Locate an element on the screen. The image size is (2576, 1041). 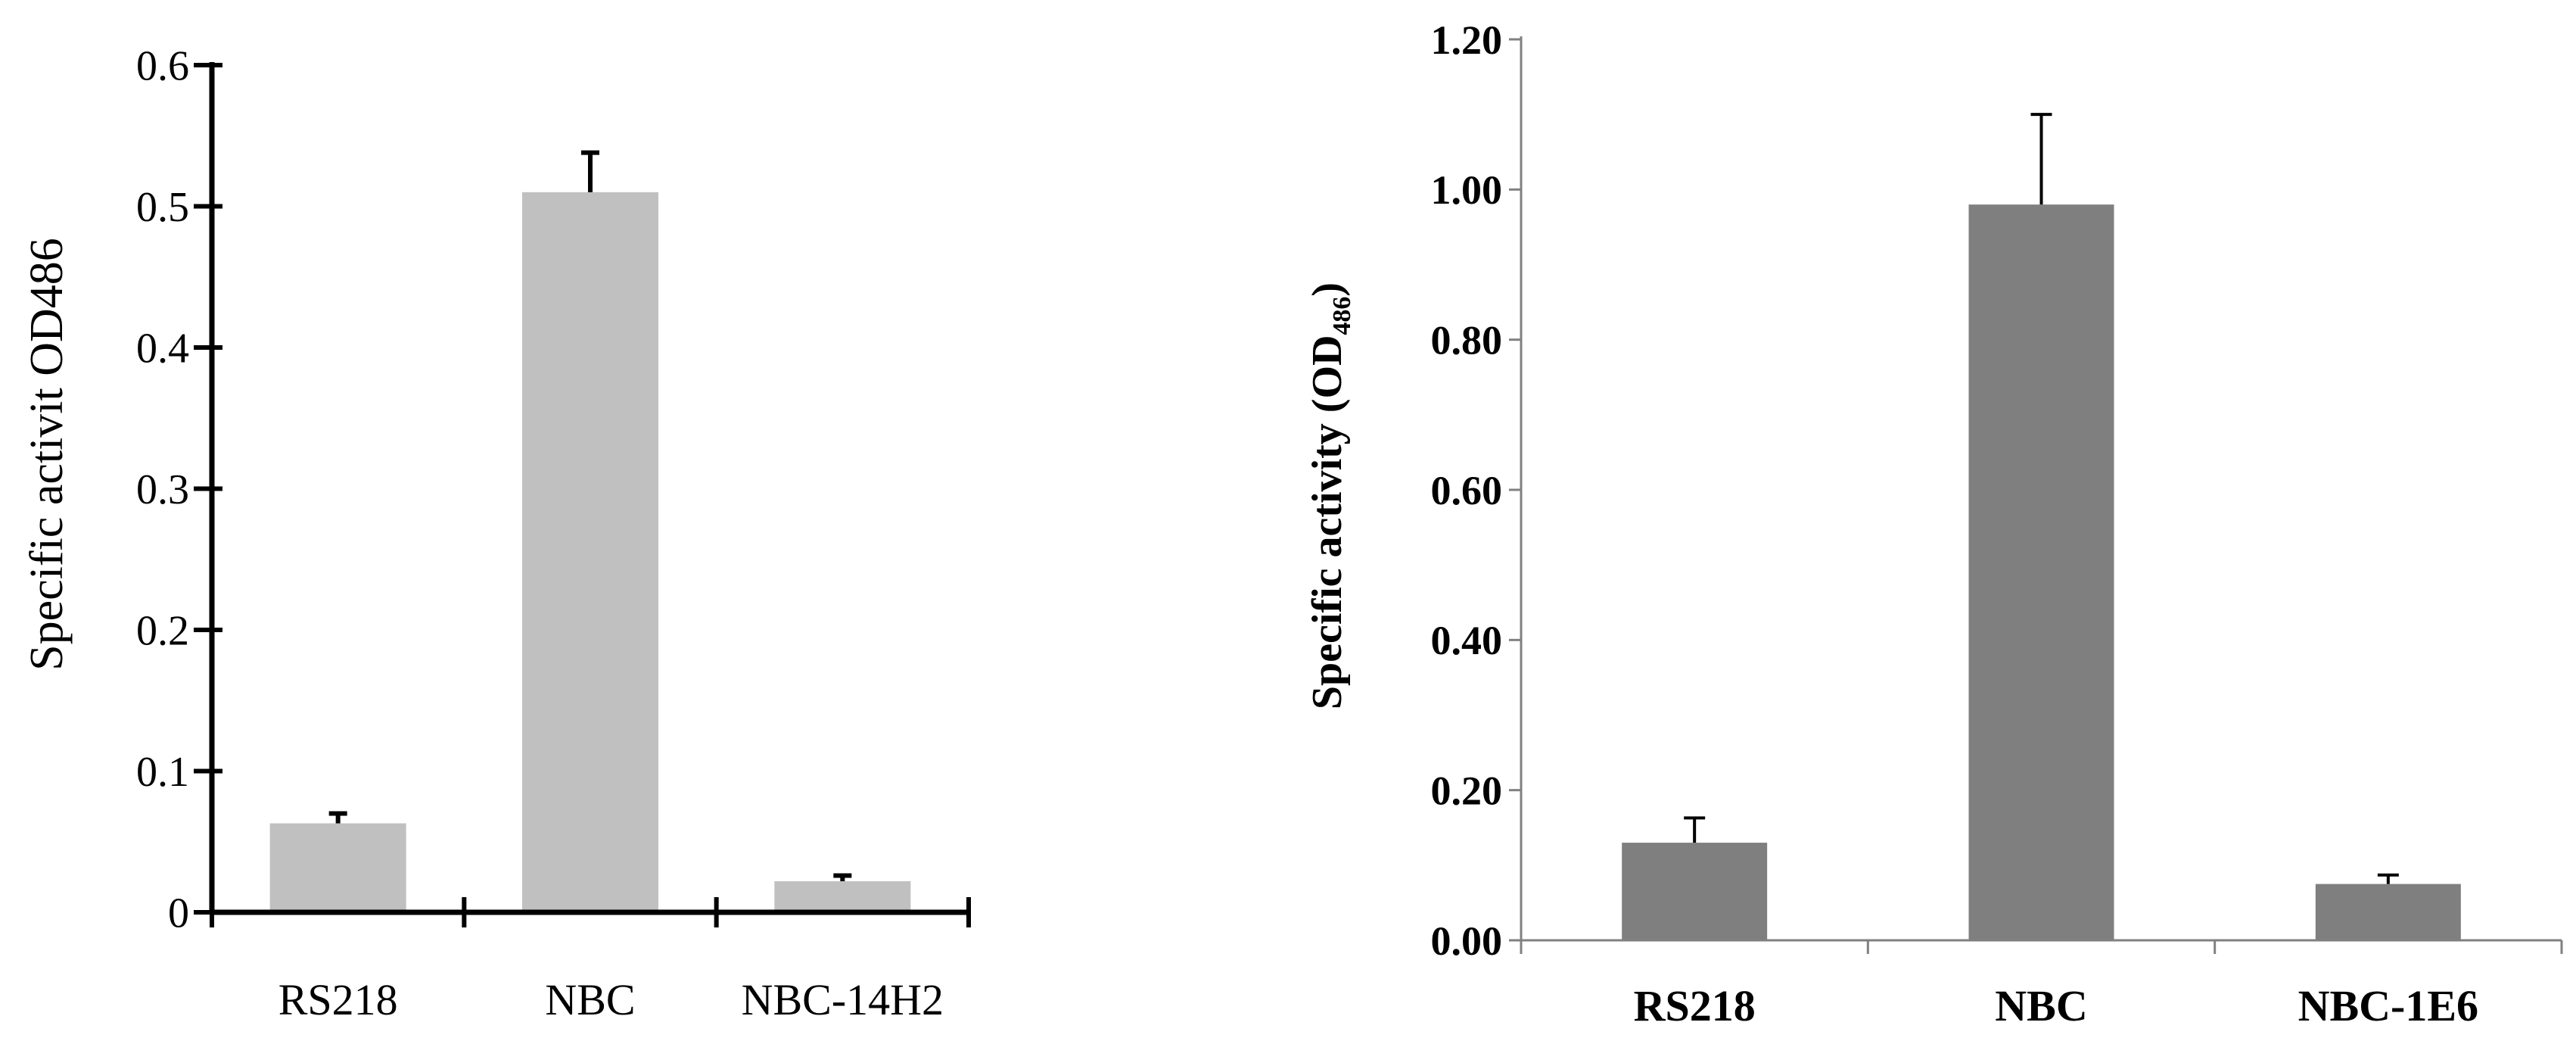
left-x-tick-labels: RS218 NBC NBC-14H2 is located at coordinates (611, 999).